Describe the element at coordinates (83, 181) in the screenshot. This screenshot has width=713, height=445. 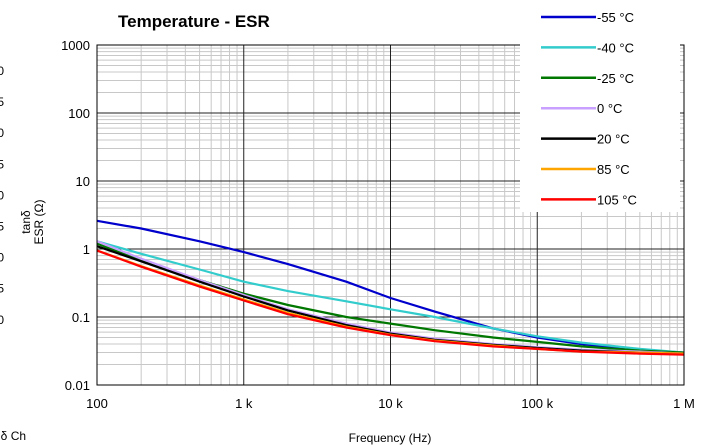
I see `y-tick-label: 10` at that location.